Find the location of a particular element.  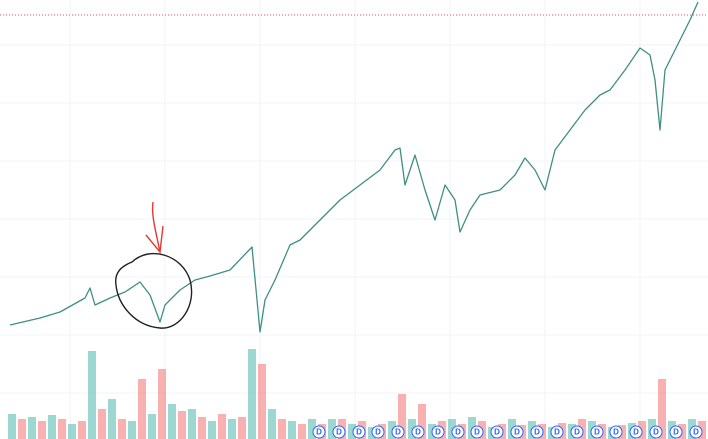

annotation-circle is located at coordinates (154, 290).